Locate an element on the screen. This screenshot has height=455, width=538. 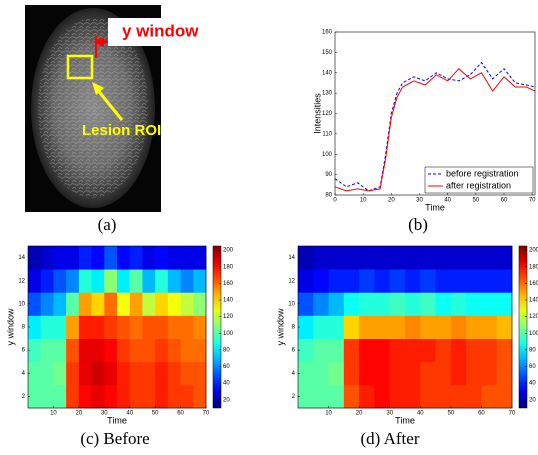
y-tick-label: 8 is located at coordinates (294, 328).